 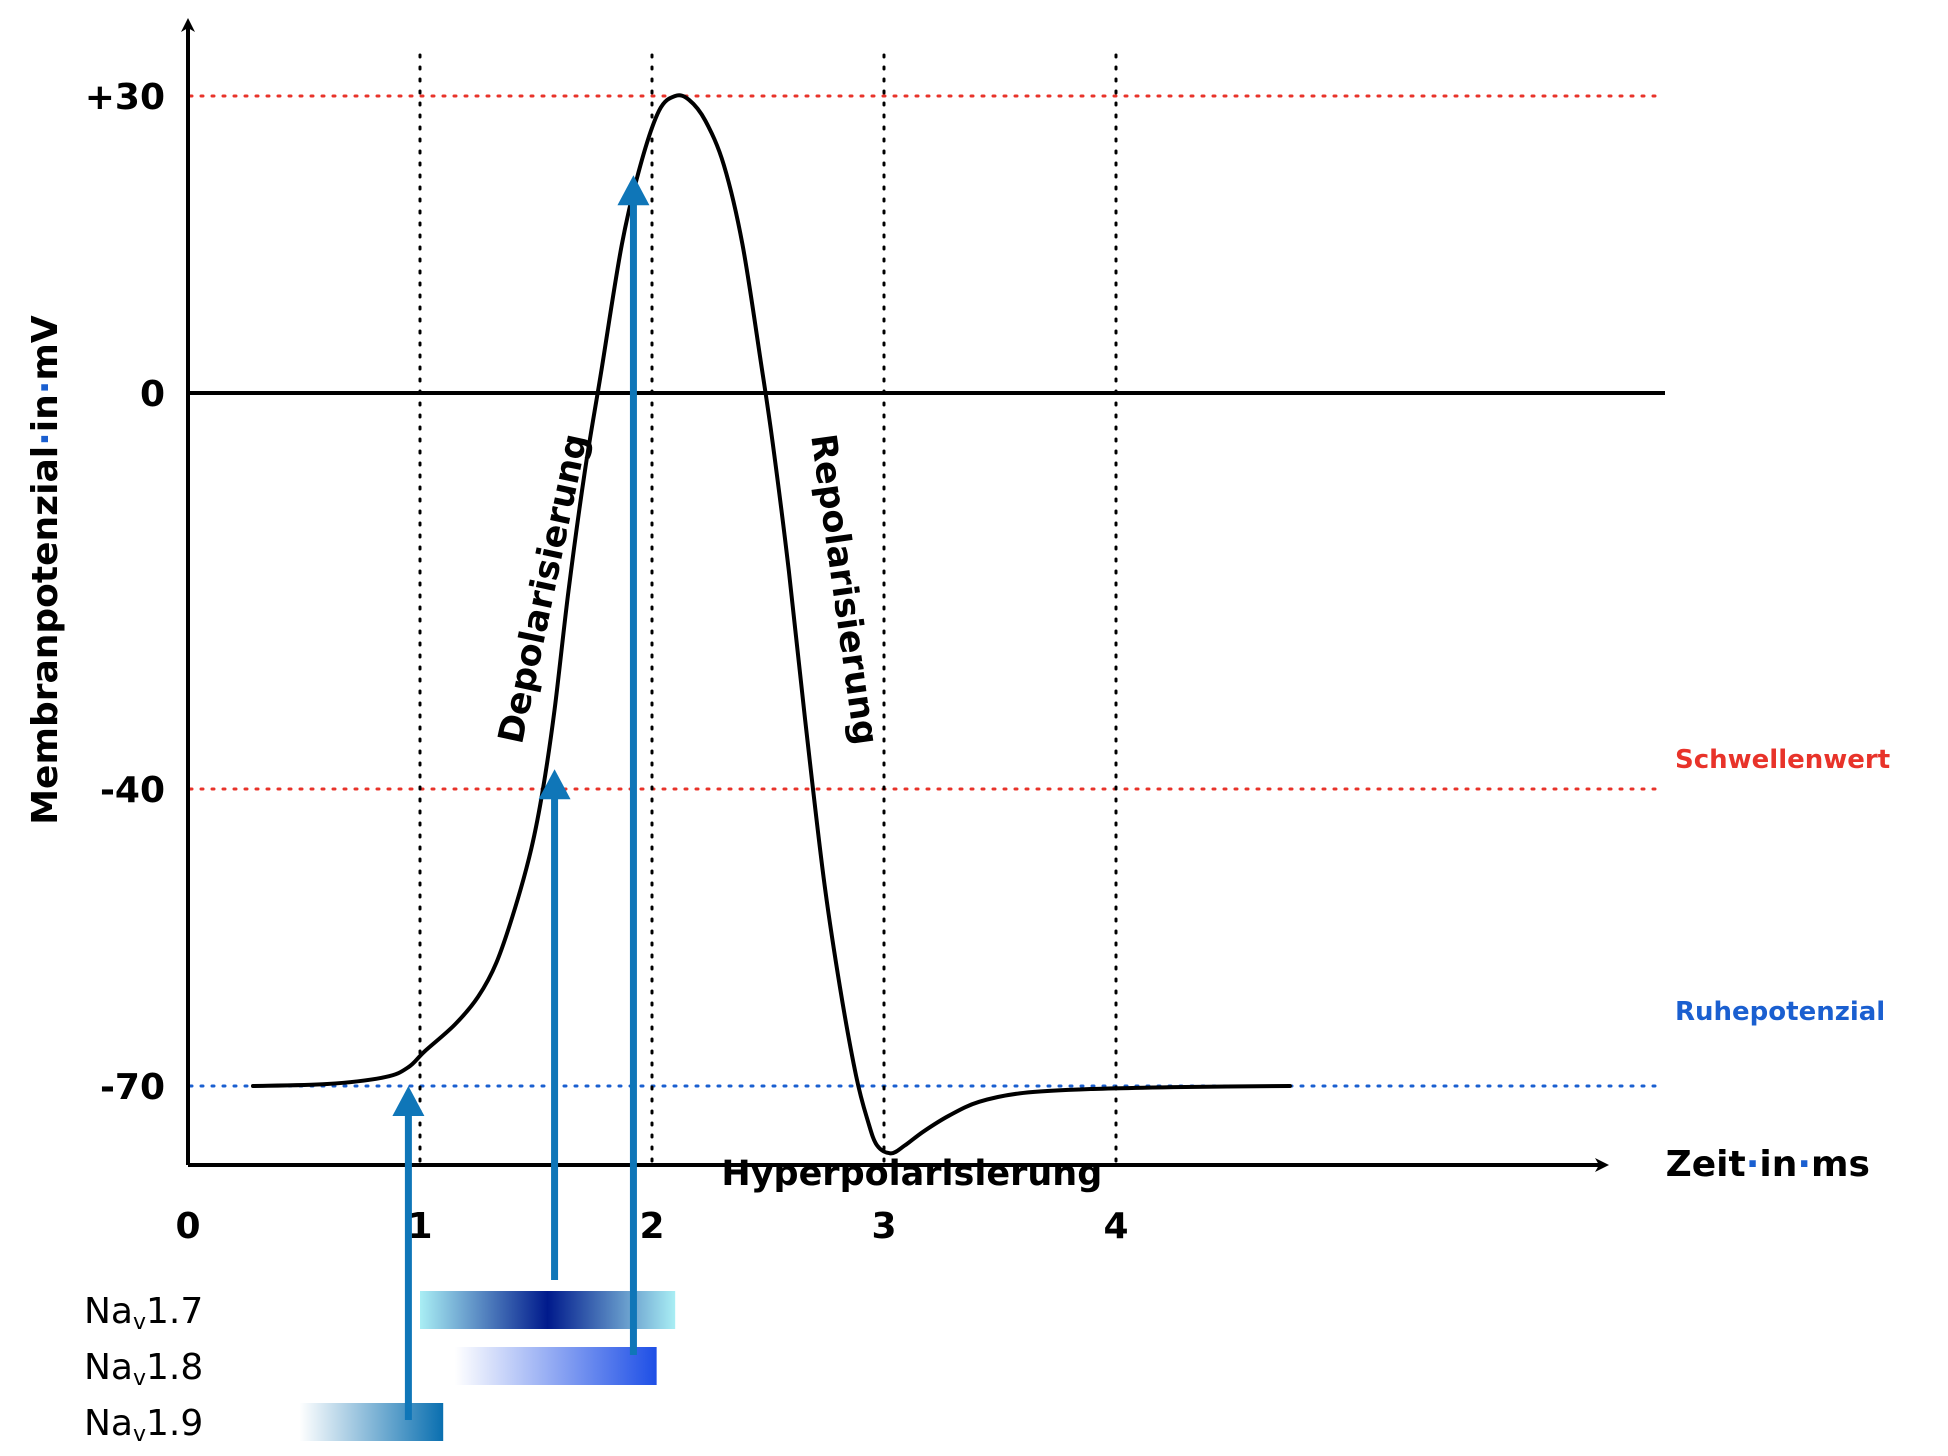 I want to click on y-axis-label: Membranpotenzial·in·mV, so click(x=45, y=570).